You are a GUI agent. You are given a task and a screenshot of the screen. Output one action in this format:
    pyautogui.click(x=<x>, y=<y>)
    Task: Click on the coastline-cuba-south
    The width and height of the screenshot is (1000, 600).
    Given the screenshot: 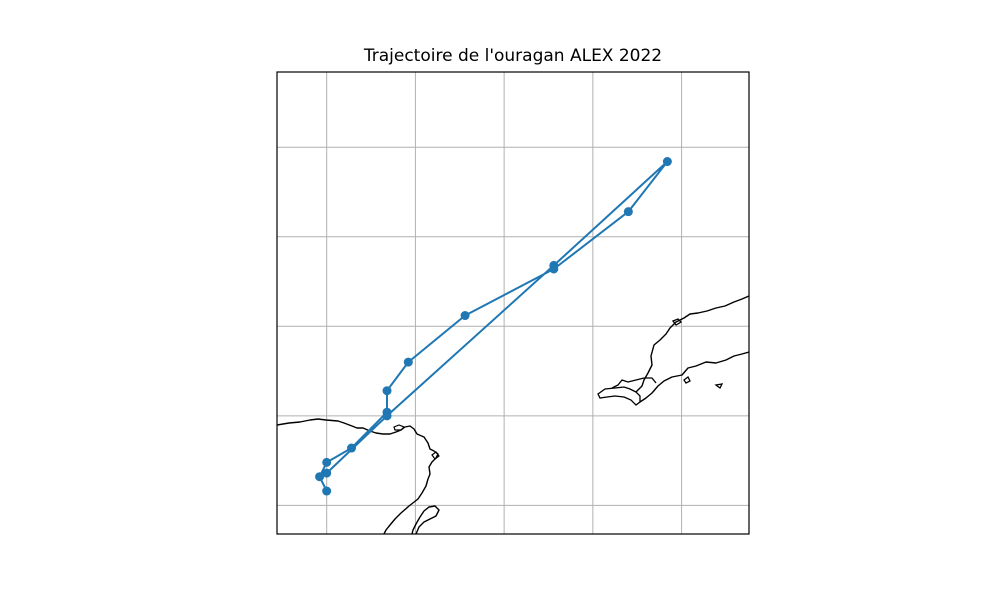 What is the action you would take?
    pyautogui.click(x=694, y=377)
    